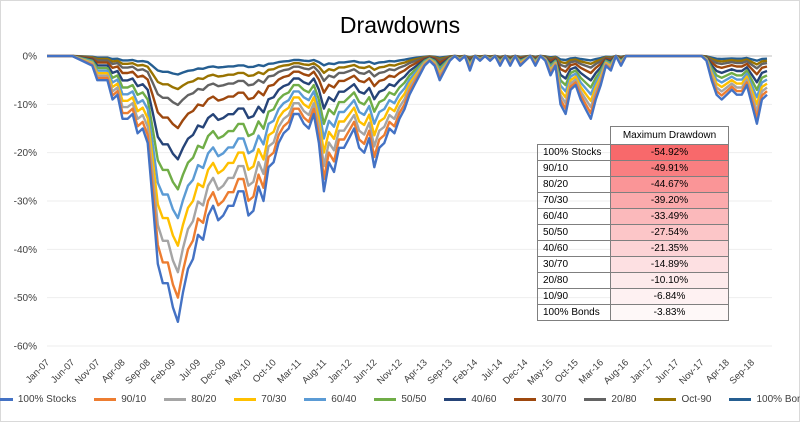 This screenshot has height=422, width=800. Describe the element at coordinates (574, 216) in the screenshot. I see `table-row-label: 60/40` at that location.